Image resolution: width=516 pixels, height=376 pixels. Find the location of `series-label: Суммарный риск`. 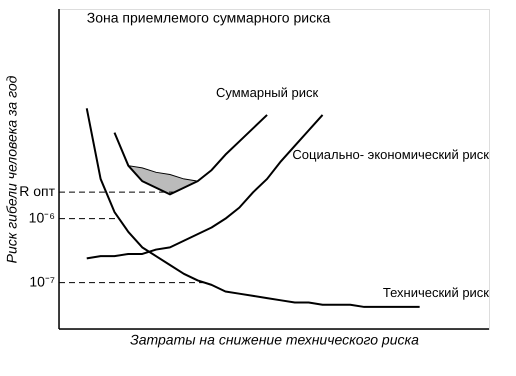

series-label: Суммарный риск is located at coordinates (267, 92).